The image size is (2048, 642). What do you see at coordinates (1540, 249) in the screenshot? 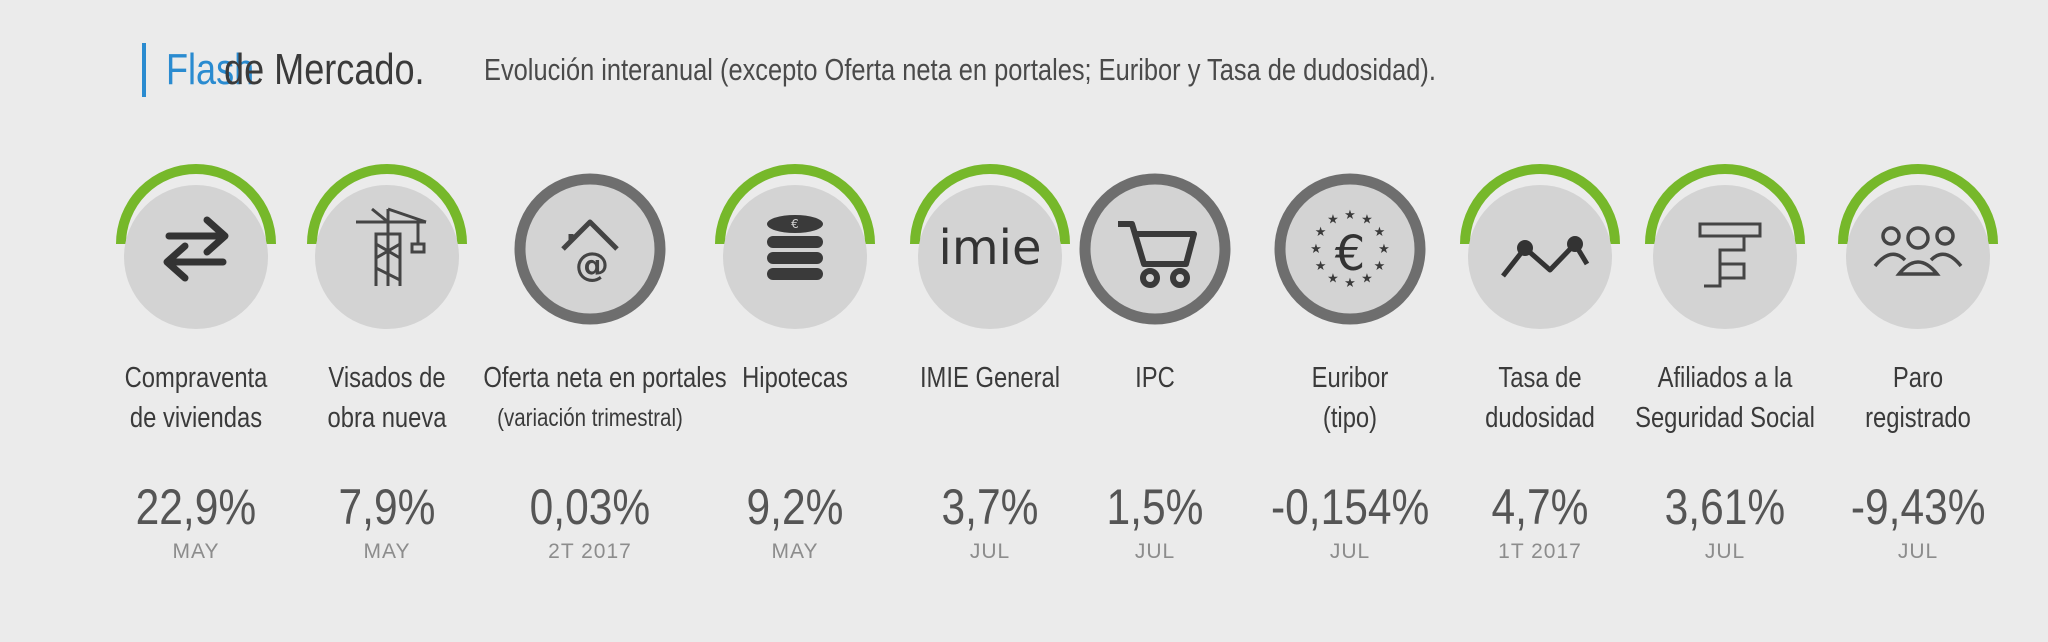
I see `line-chart-icon` at bounding box center [1540, 249].